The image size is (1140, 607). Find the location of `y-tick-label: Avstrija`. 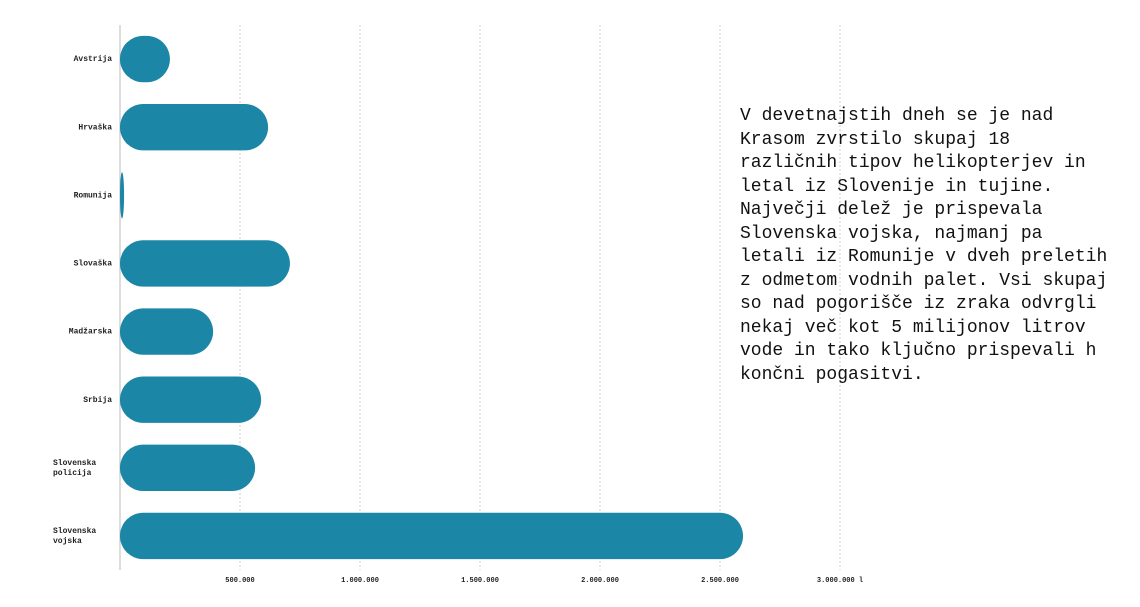

y-tick-label: Avstrija is located at coordinates (93, 59).